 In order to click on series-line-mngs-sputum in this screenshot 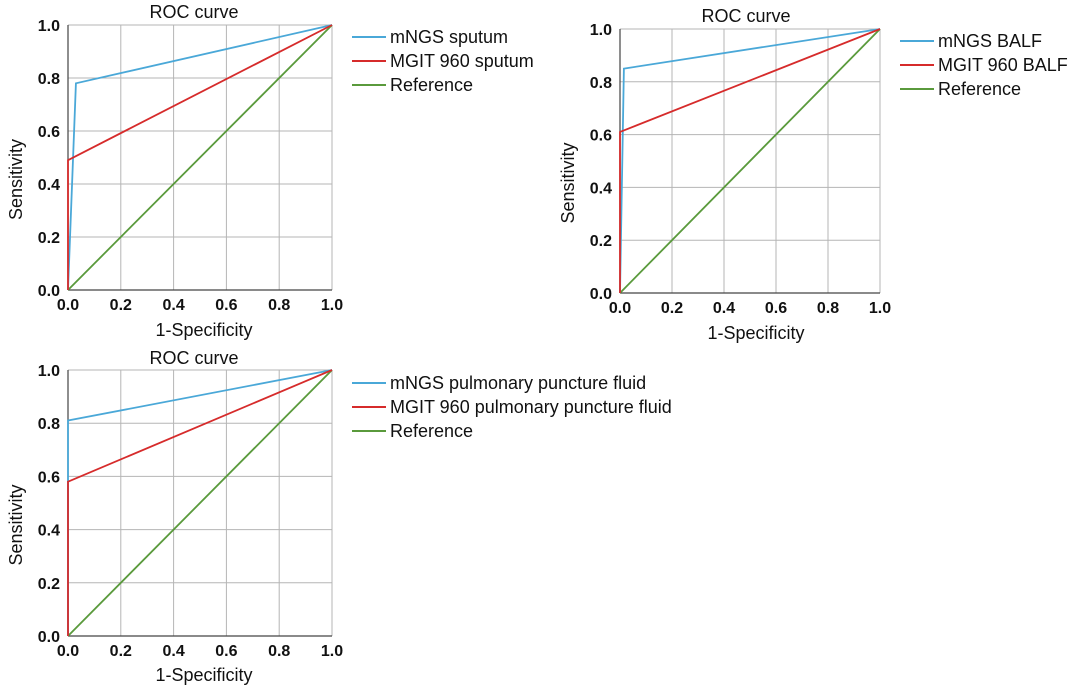, I will do `click(200, 157)`.